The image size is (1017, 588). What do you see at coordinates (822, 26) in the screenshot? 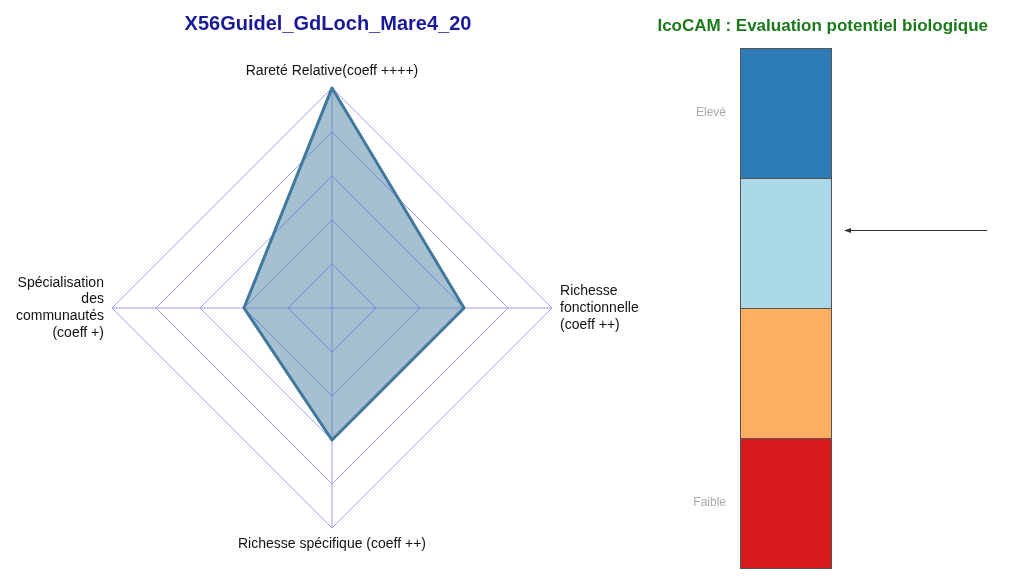
I see `text: IcoCAM : Evaluation potentiel biologique` at bounding box center [822, 26].